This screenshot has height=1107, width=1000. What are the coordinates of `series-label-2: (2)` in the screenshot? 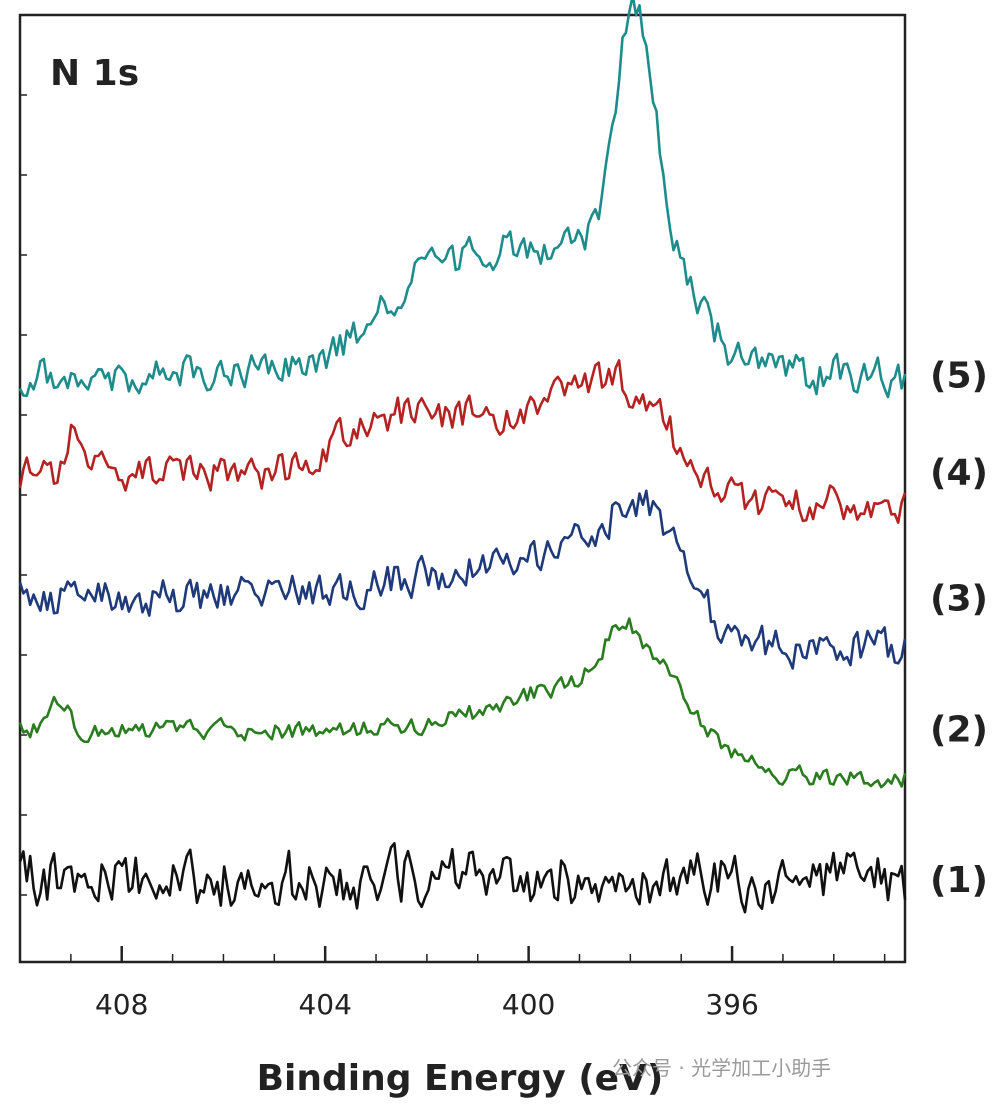 It's located at (959, 730).